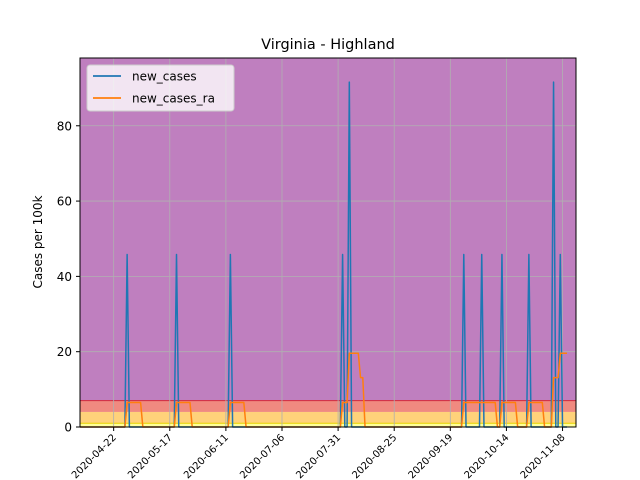 This screenshot has width=640, height=480. Describe the element at coordinates (173, 99) in the screenshot. I see `legend-label-new_cases_ra: new_cases_ra` at that location.